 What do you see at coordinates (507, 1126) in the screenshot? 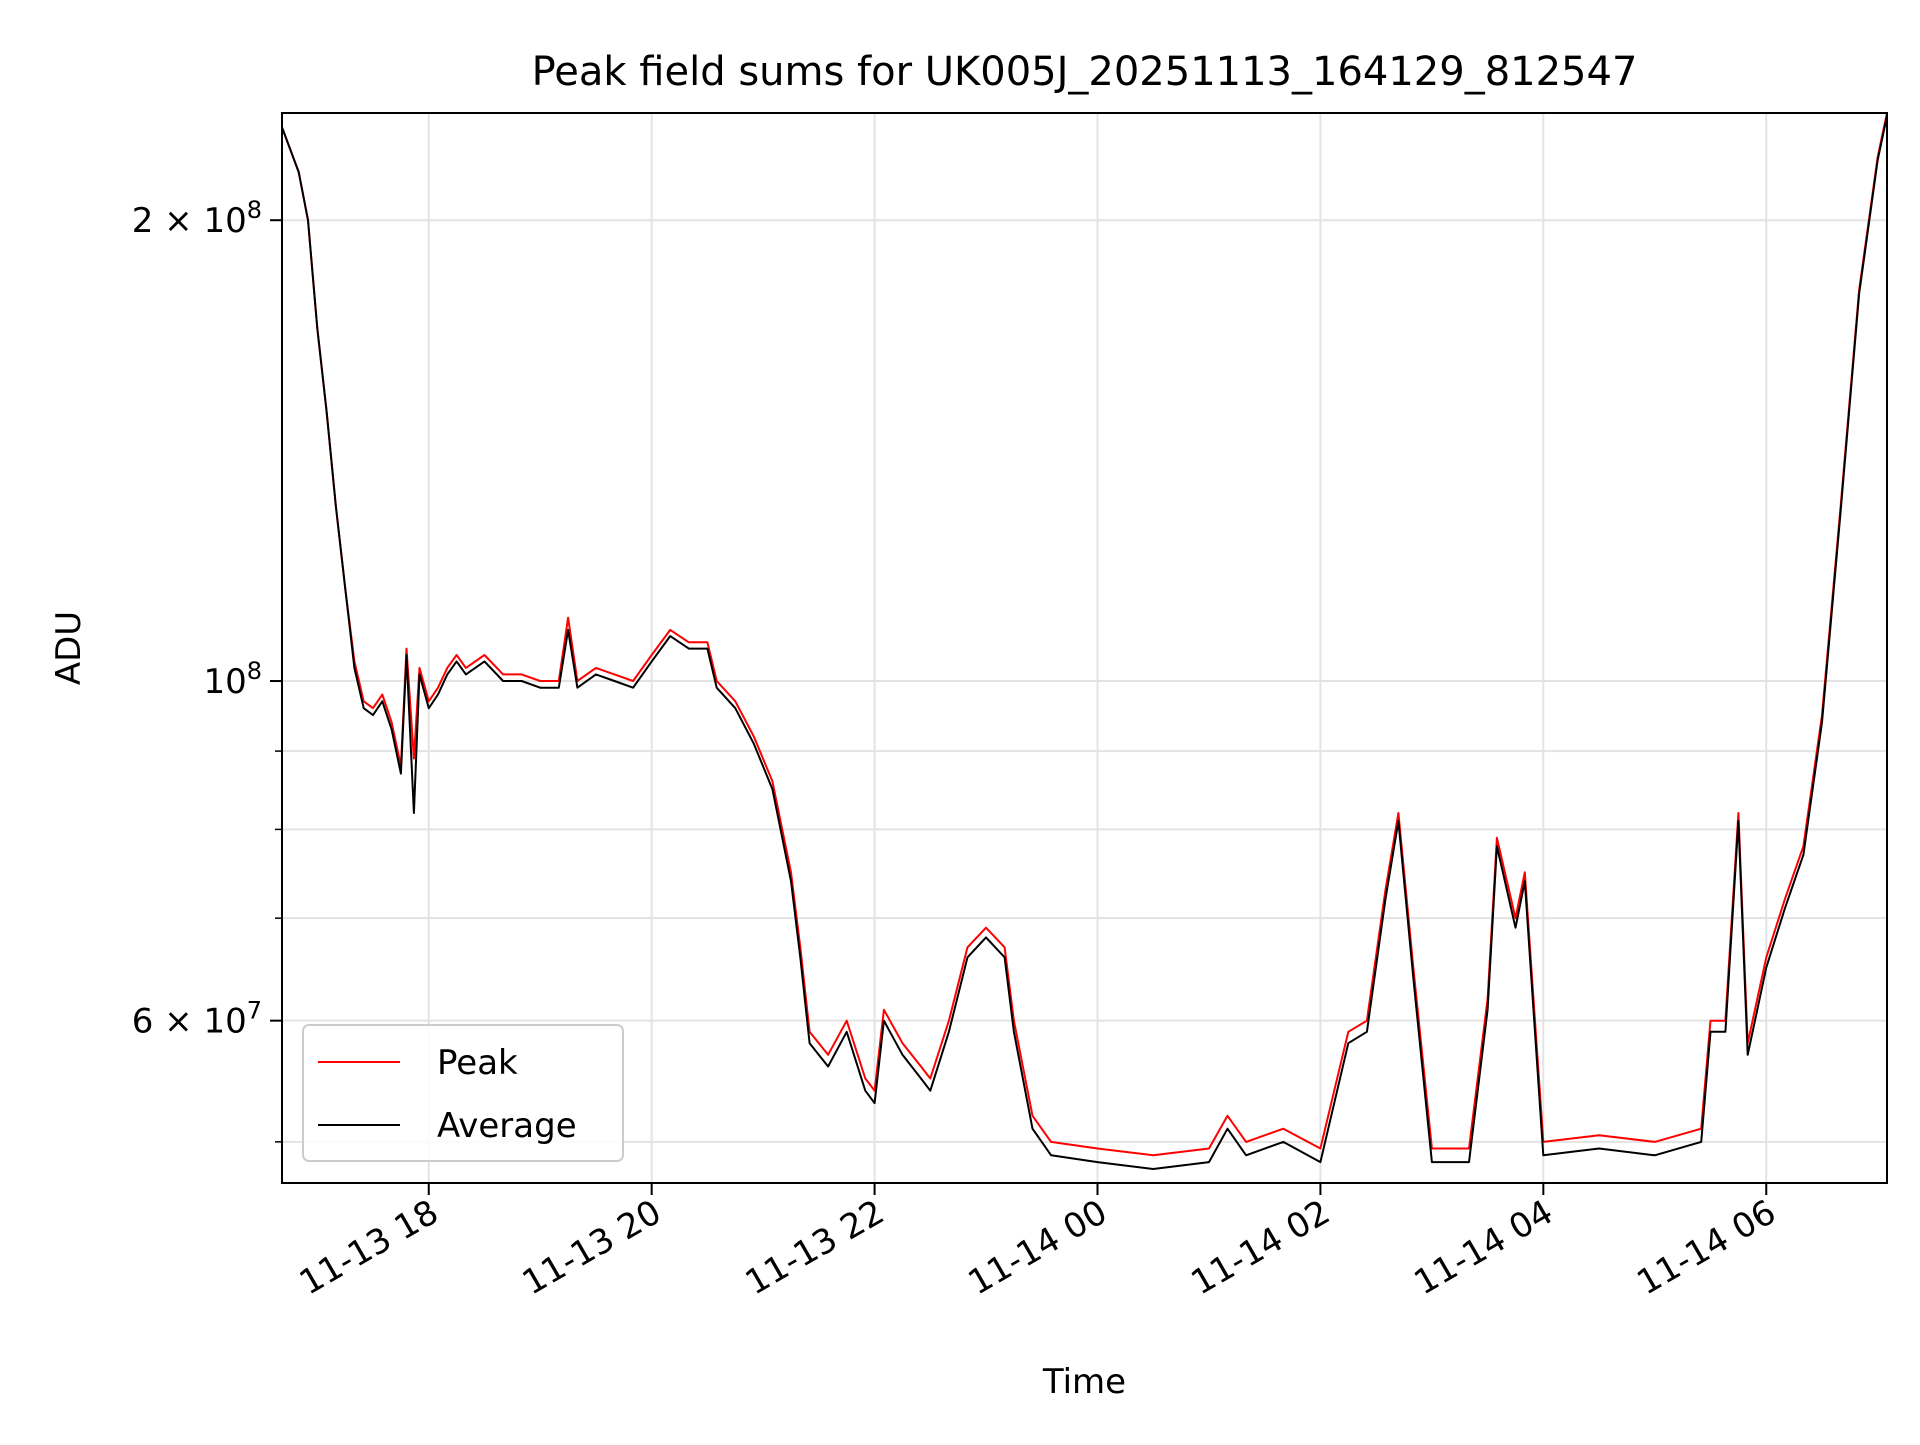
I see `legend-label-average: Average` at bounding box center [507, 1126].